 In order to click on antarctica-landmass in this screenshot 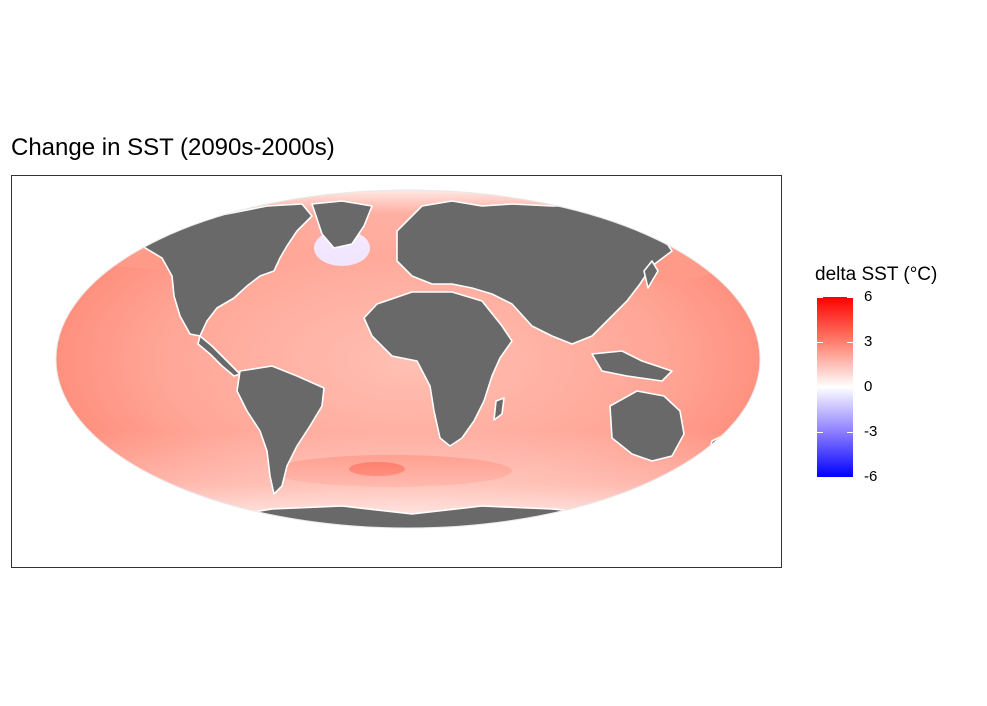, I will do `click(427, 516)`.